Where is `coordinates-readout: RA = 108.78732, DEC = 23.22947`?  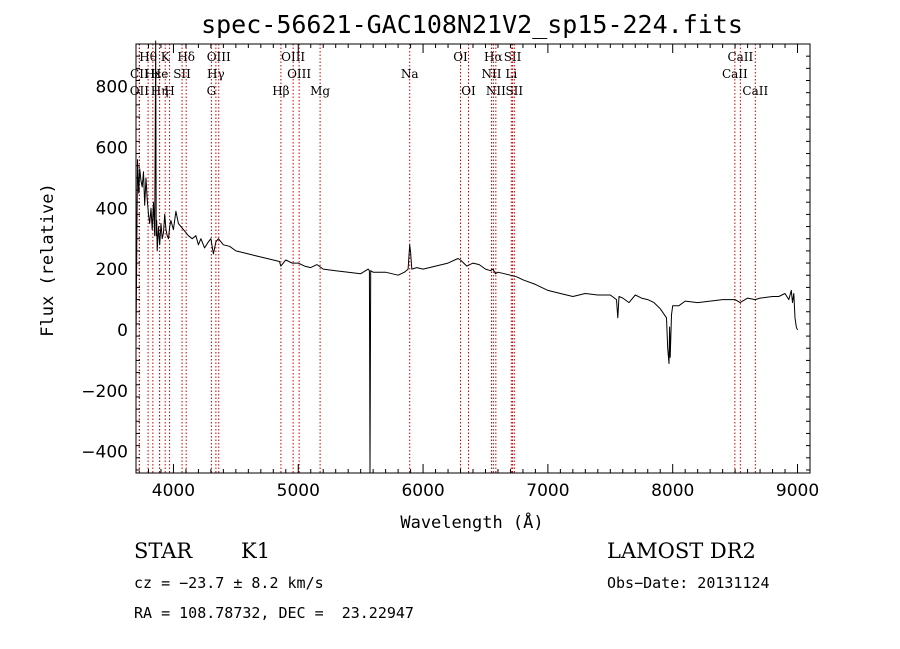 coordinates-readout: RA = 108.78732, DEC = 23.22947 is located at coordinates (274, 613).